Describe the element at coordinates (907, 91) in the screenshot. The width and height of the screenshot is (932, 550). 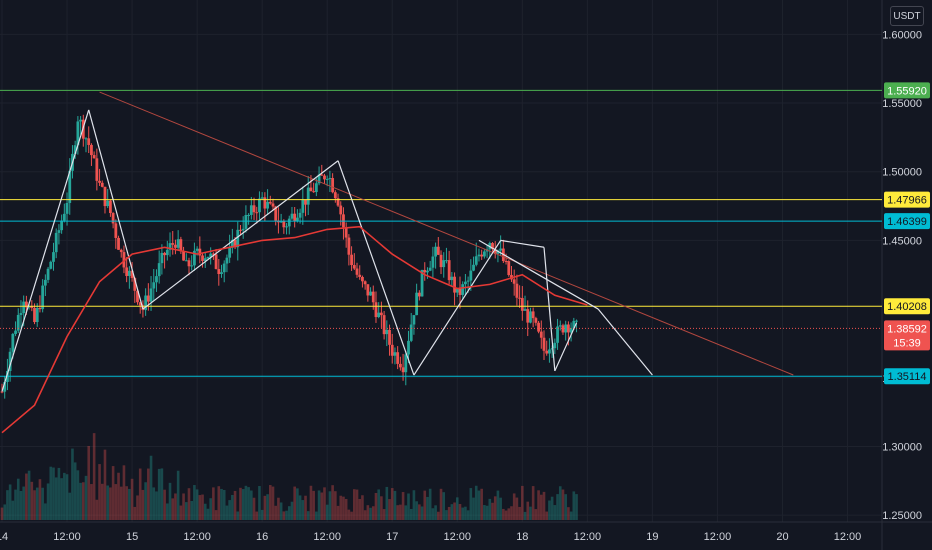
I see `price-badge-label: 1.55920` at that location.